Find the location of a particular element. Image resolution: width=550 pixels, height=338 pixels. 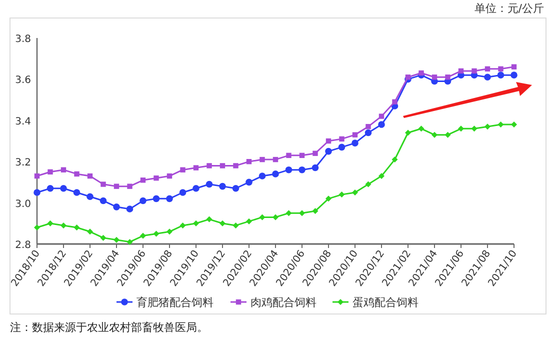

y-tick-label: 3.2 is located at coordinates (23, 163).